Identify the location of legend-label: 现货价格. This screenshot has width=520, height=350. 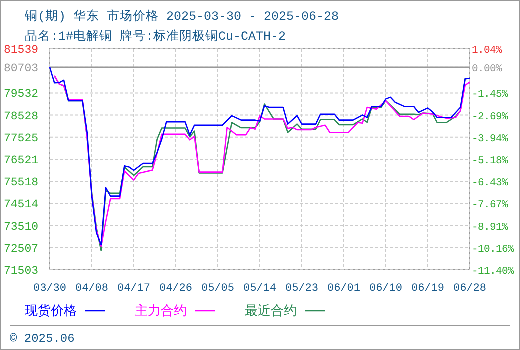
(51, 311).